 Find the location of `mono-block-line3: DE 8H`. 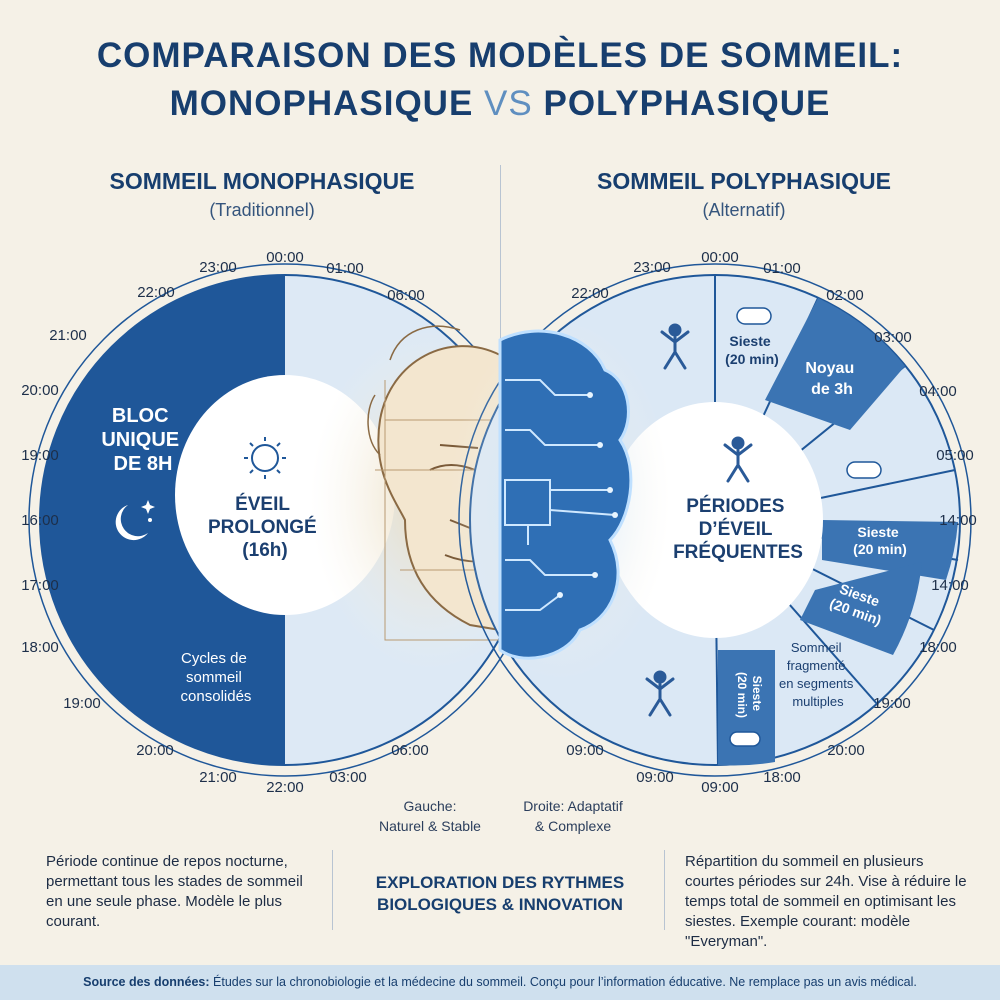

mono-block-line3: DE 8H is located at coordinates (143, 464).